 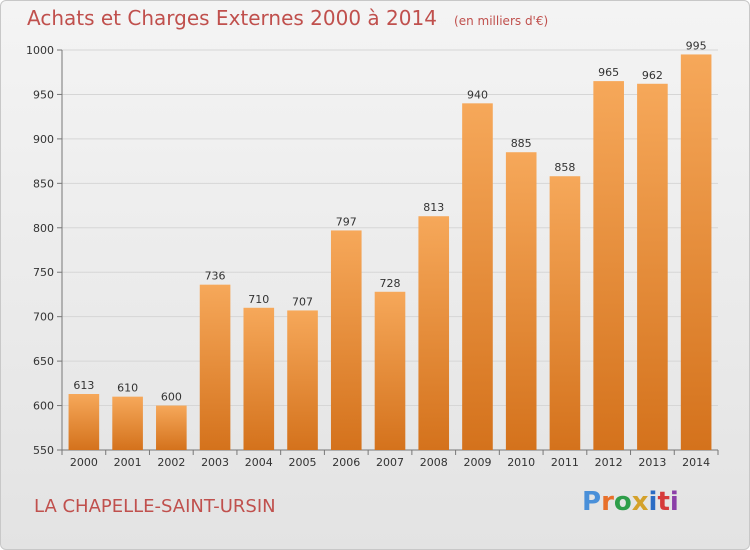 I want to click on data-label: 613, so click(x=83, y=385).